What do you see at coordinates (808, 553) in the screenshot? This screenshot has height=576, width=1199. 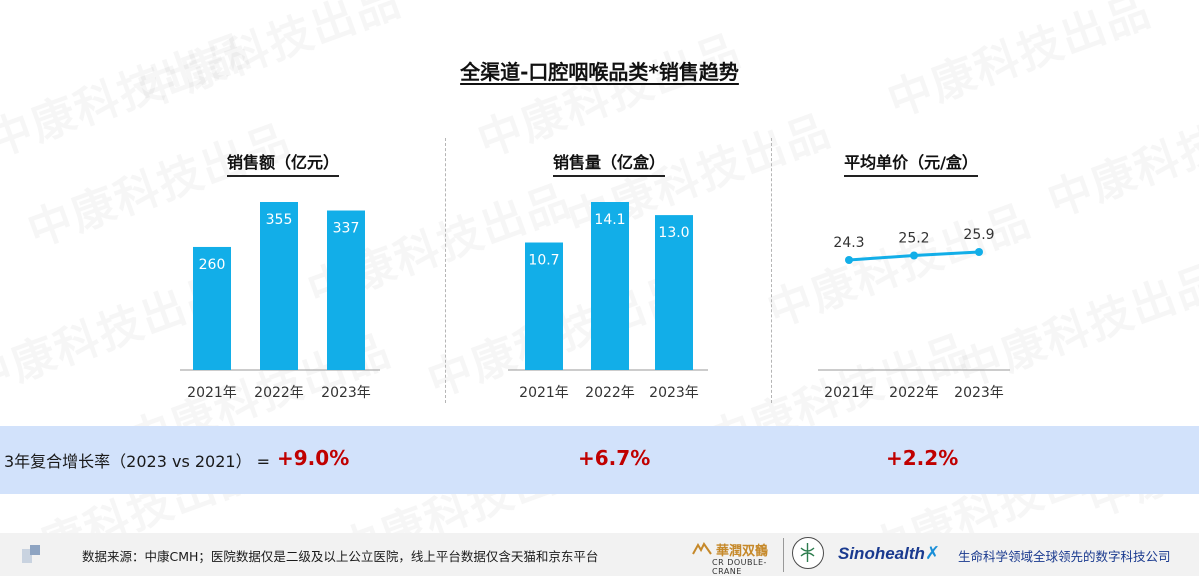 I see `emblem-icon` at bounding box center [808, 553].